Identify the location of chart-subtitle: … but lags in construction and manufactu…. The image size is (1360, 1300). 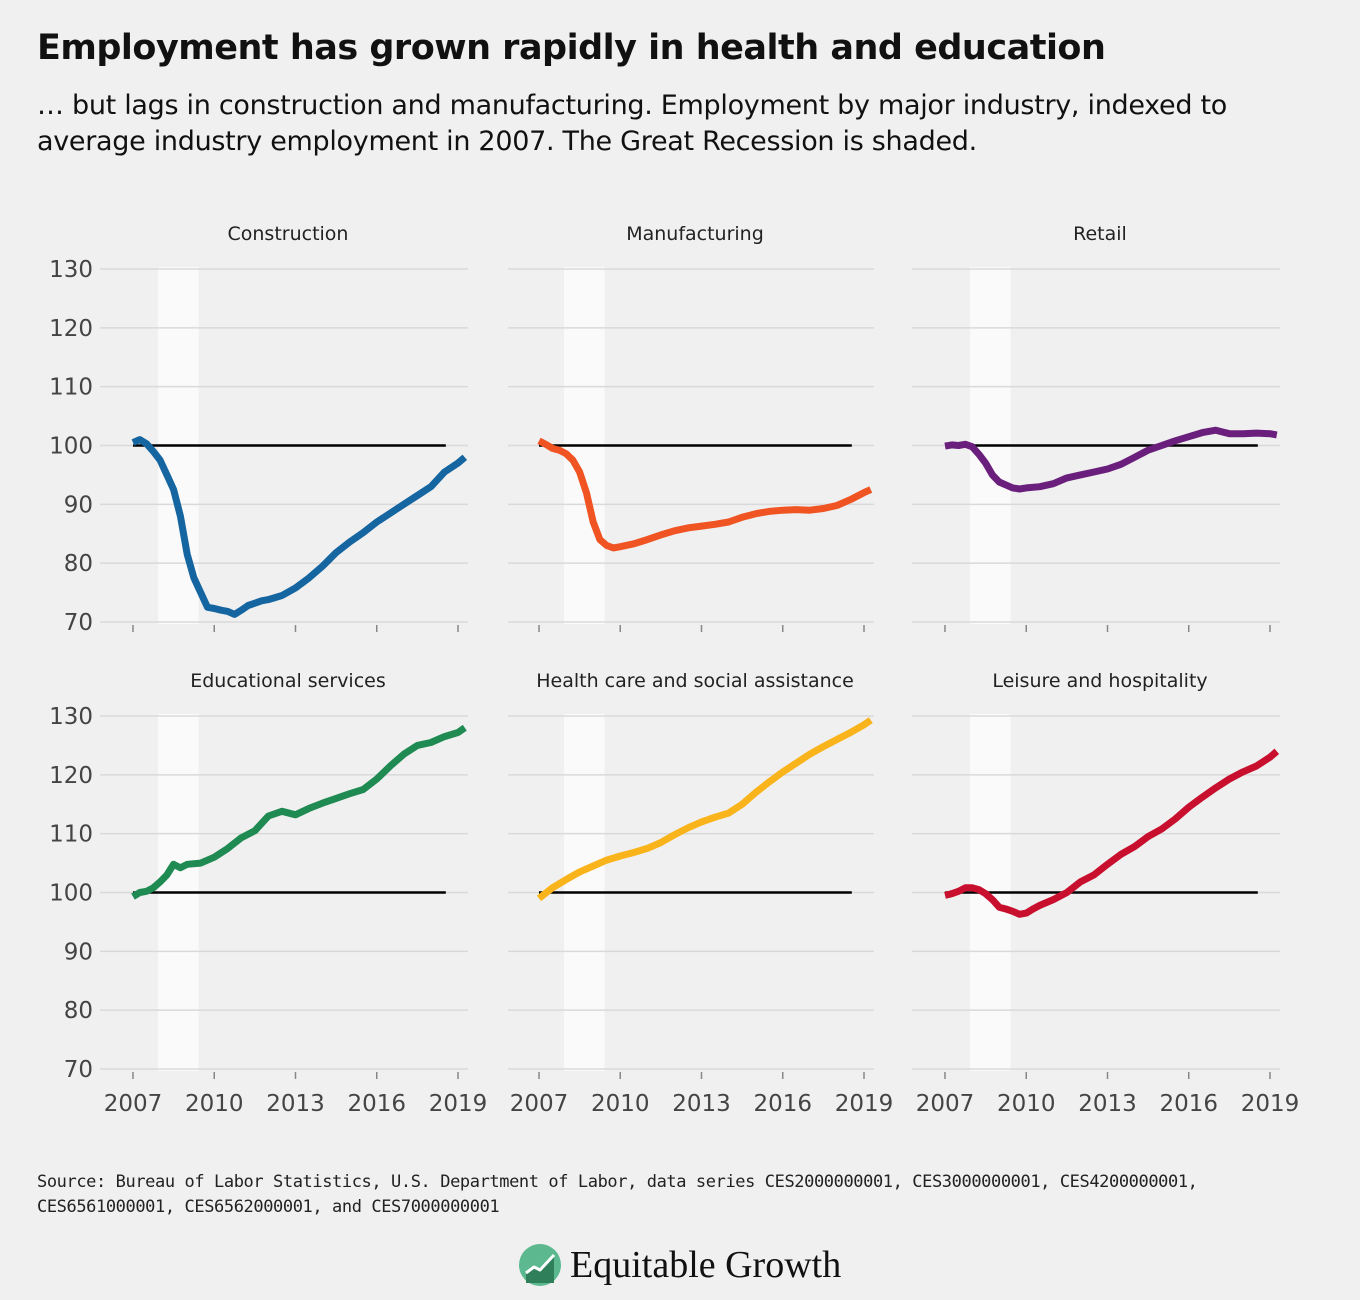
(632, 123).